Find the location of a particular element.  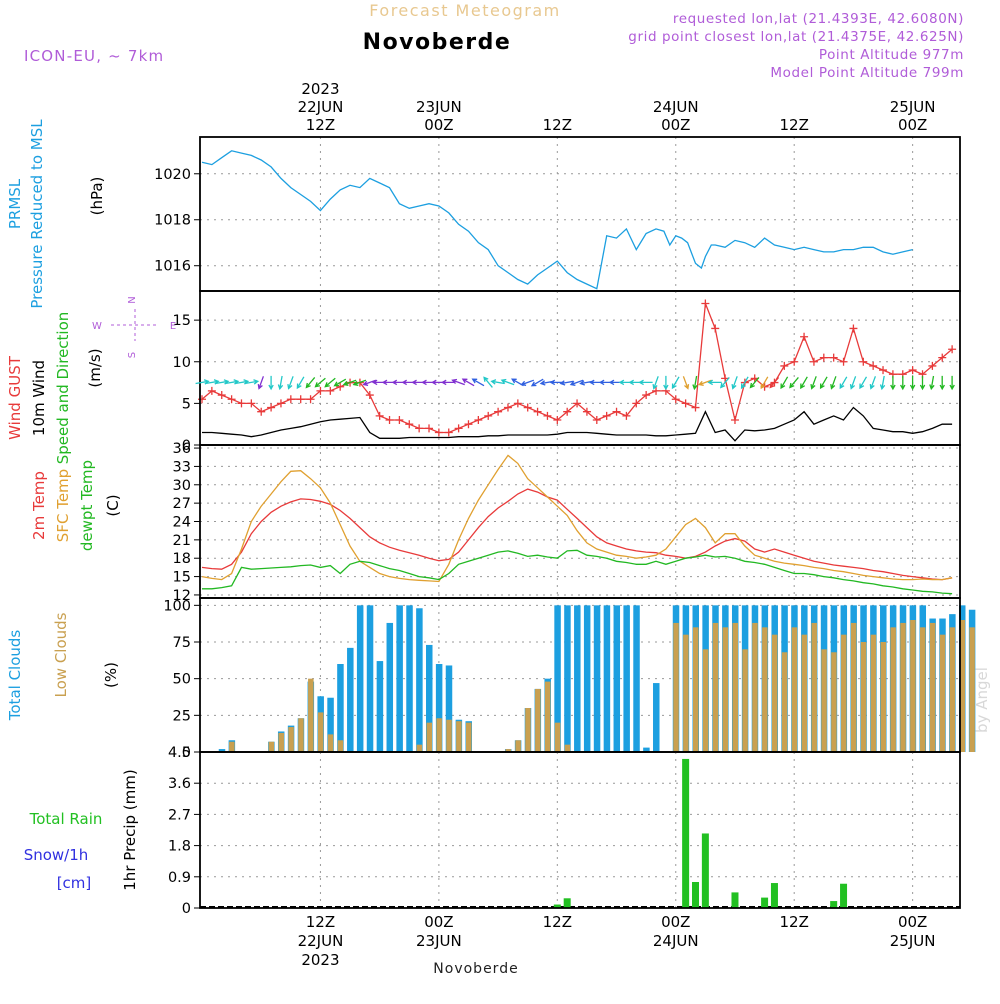

y-tick-label: 12 is located at coordinates (182, 596).